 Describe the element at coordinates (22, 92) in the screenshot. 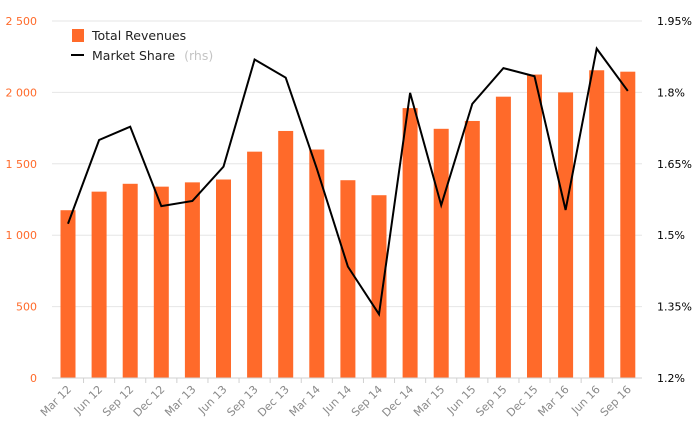

I see `y-left-tick-label: 2 000` at that location.